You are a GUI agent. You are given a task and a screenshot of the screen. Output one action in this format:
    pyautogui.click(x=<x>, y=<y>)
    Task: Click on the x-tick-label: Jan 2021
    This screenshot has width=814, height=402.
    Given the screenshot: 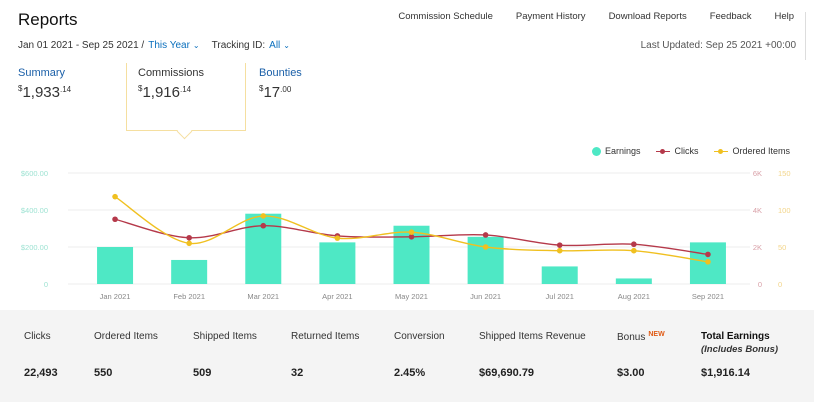 What is the action you would take?
    pyautogui.click(x=115, y=296)
    